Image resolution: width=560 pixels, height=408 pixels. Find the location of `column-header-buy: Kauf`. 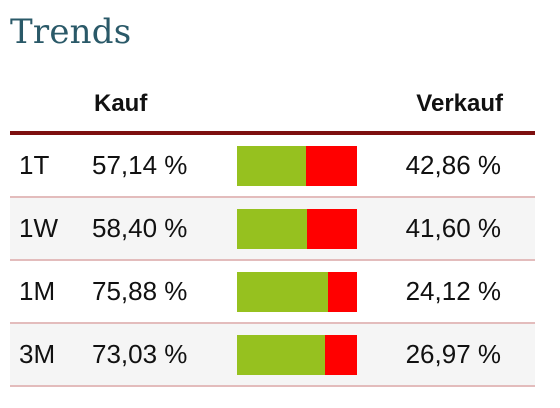

column-header-buy: Kauf is located at coordinates (121, 103).